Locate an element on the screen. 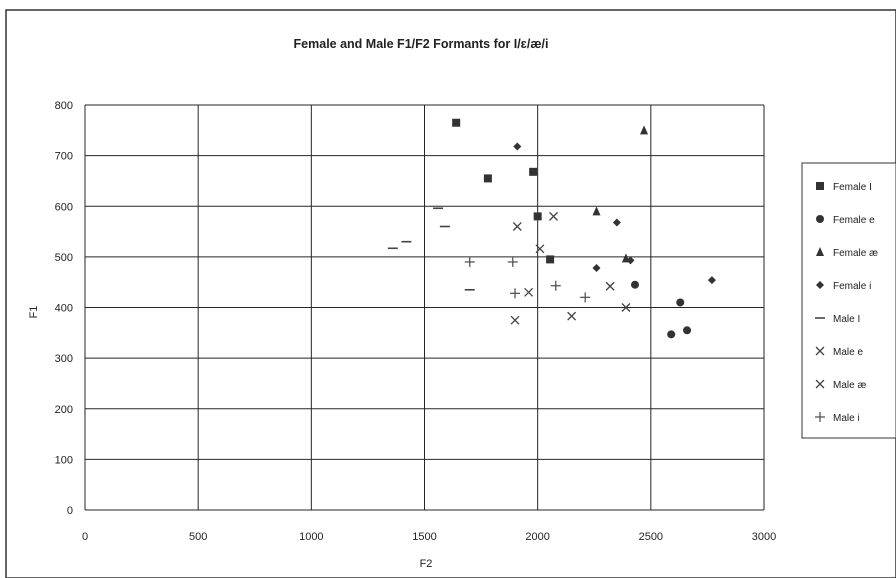 The image size is (896, 578). data-point-s1-p0 is located at coordinates (634, 284).